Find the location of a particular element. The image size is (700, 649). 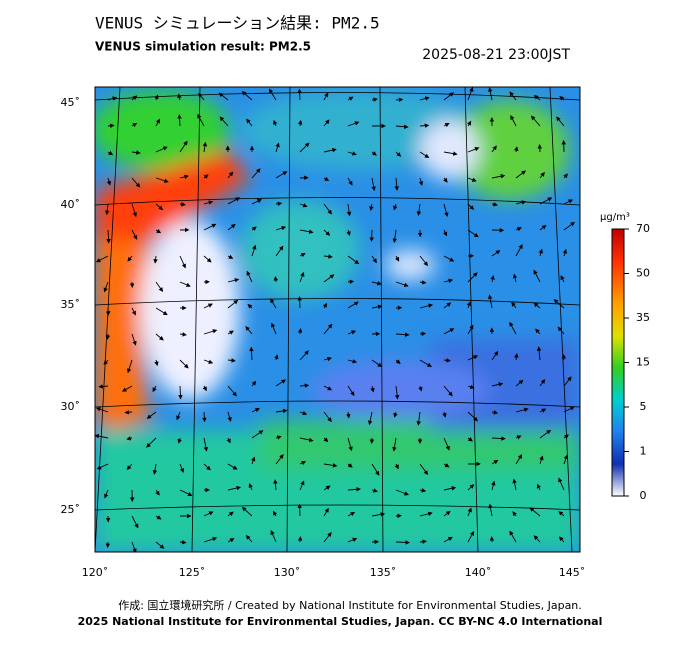

colorbar-tick-label: 1 is located at coordinates (643, 451).